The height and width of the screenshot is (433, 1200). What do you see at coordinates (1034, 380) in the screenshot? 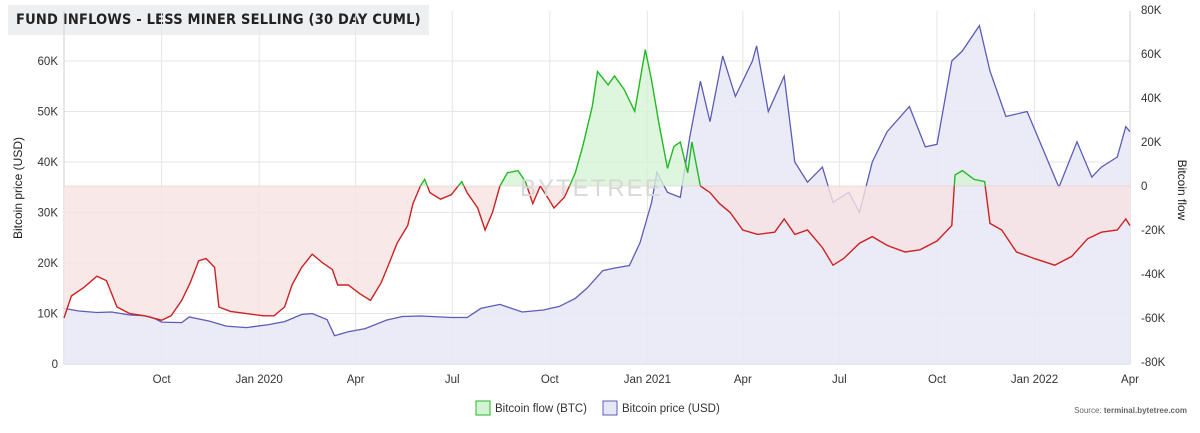
I see `x-tick-label: Jan 2022` at bounding box center [1034, 380].